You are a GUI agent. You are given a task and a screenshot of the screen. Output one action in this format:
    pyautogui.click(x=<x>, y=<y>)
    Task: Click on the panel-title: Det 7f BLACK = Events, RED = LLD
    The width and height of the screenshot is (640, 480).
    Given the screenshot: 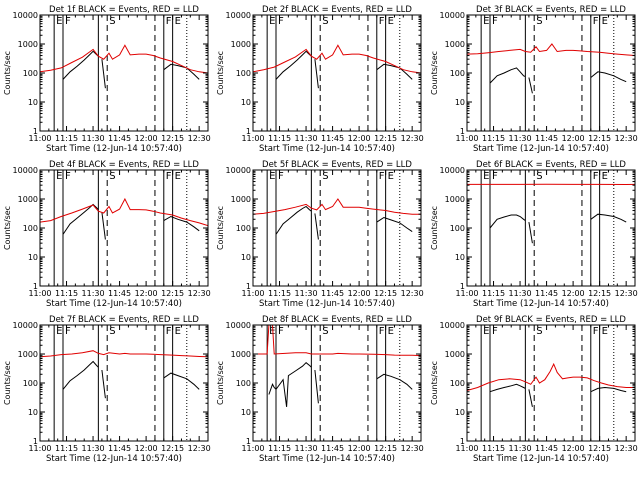 What is the action you would take?
    pyautogui.click(x=124, y=320)
    